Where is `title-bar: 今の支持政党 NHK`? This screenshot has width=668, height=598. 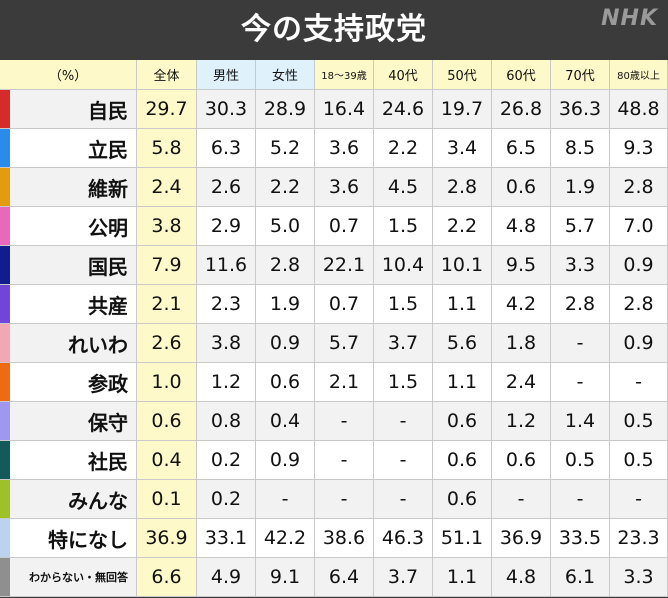
title-bar: 今の支持政党 NHK is located at coordinates (334, 30).